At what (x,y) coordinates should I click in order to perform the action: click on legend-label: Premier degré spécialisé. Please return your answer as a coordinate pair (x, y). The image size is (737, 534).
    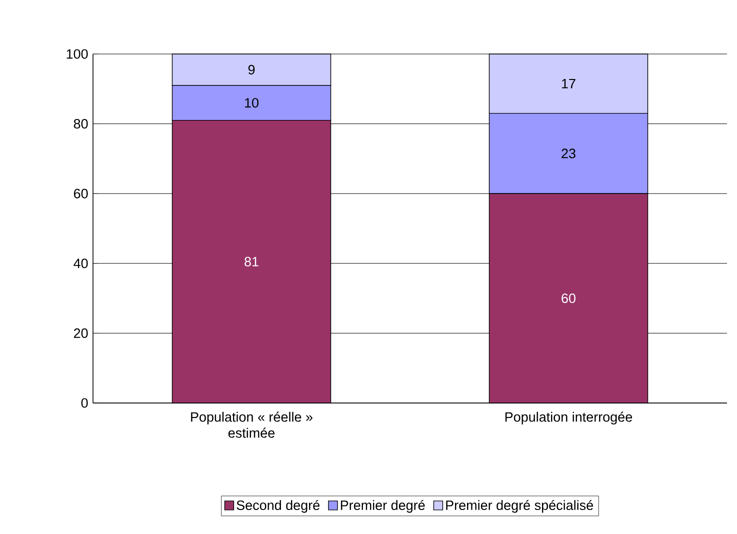
    Looking at the image, I should click on (519, 506).